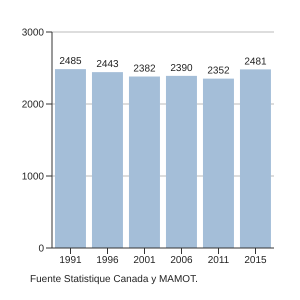 The image size is (300, 300). What do you see at coordinates (182, 260) in the screenshot?
I see `x-tick-label: 2006` at bounding box center [182, 260].